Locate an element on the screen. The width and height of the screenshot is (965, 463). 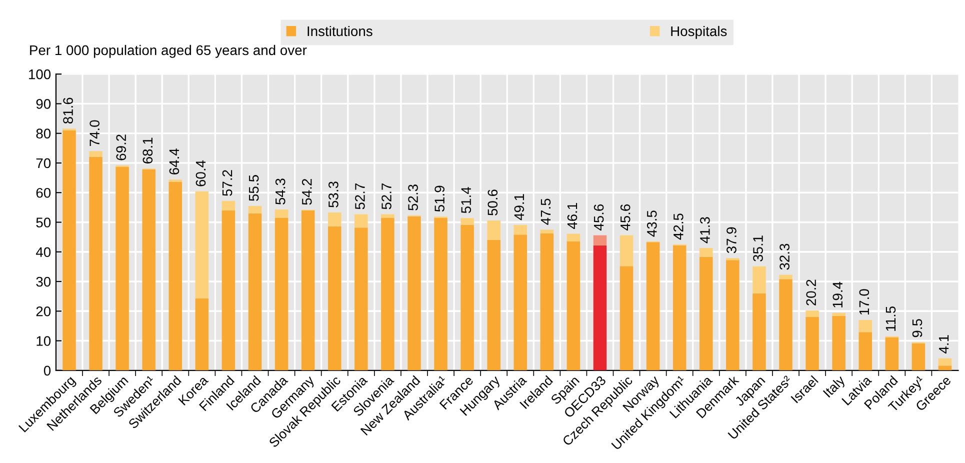
legend-label: Institutions is located at coordinates (340, 31).